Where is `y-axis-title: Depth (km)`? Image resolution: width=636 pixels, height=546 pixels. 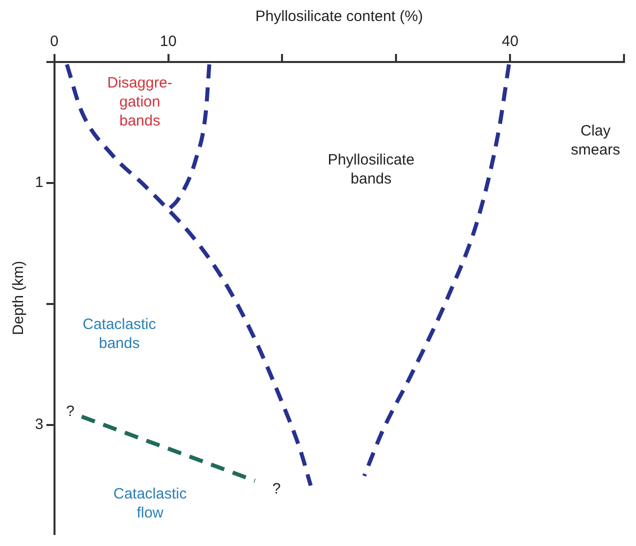
y-axis-title: Depth (km) is located at coordinates (19, 298).